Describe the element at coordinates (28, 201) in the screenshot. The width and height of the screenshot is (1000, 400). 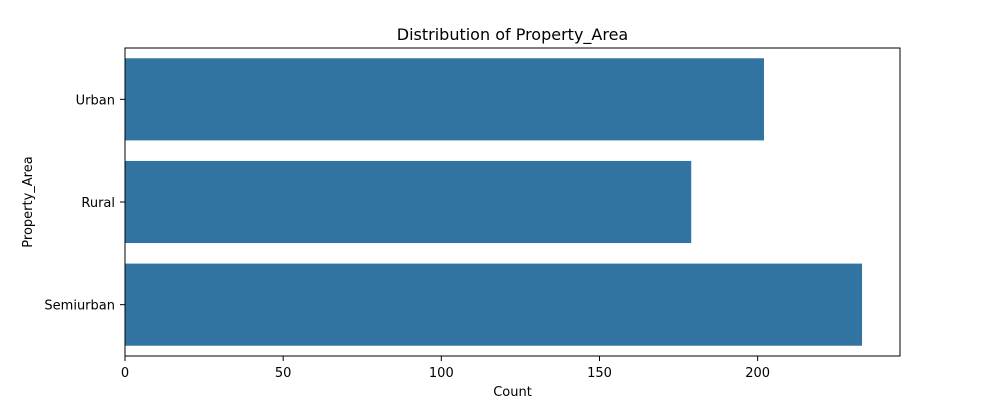
I see `y-axis-label: Property_Area` at that location.